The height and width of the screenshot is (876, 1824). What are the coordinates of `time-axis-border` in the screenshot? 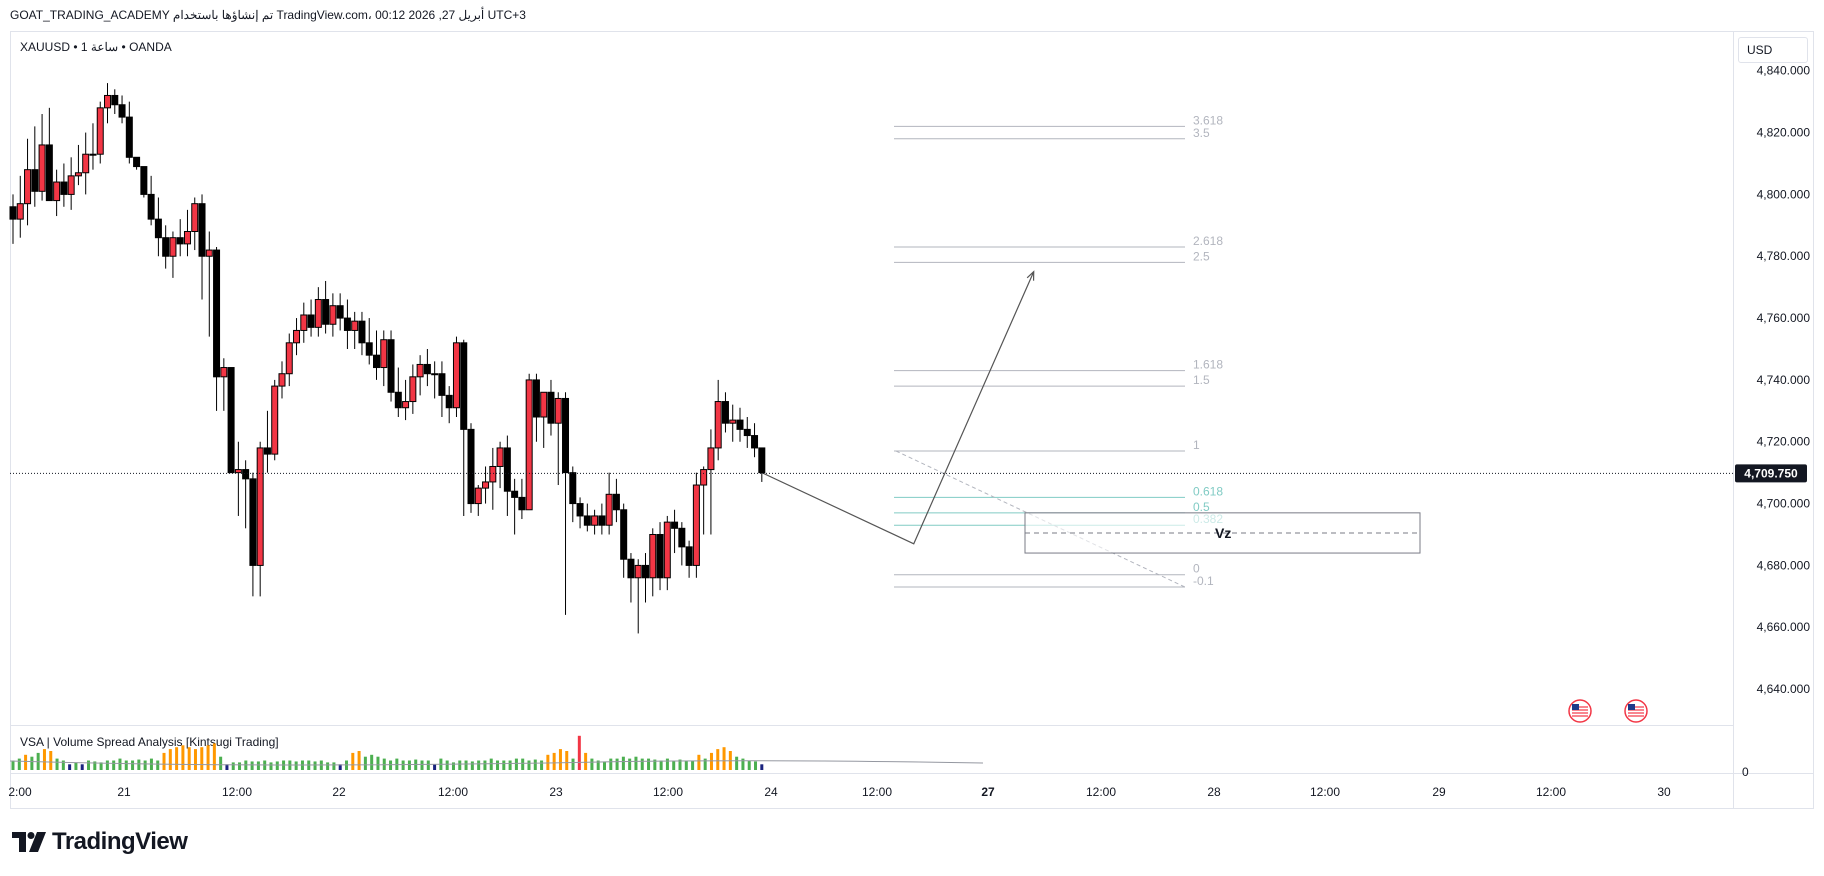 It's located at (912, 773).